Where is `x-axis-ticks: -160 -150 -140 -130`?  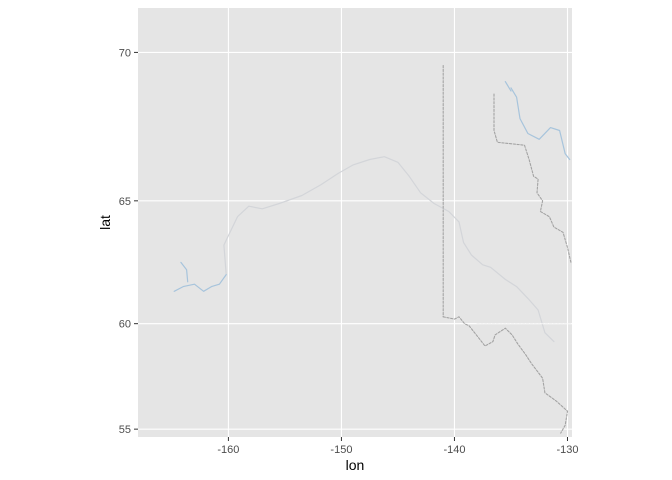 x-axis-ticks: -160 -150 -140 -130 is located at coordinates (397, 446).